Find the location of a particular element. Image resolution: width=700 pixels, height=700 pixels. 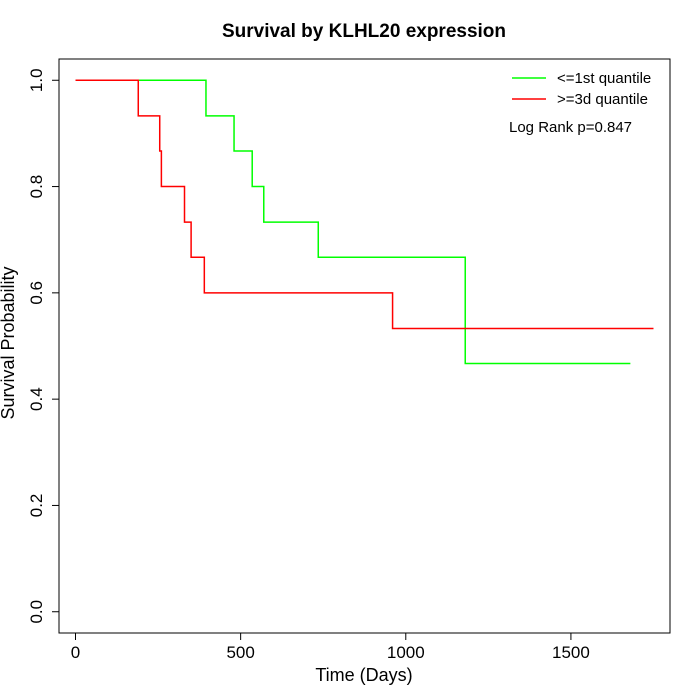

y-tick-label: 1.0 is located at coordinates (36, 80).